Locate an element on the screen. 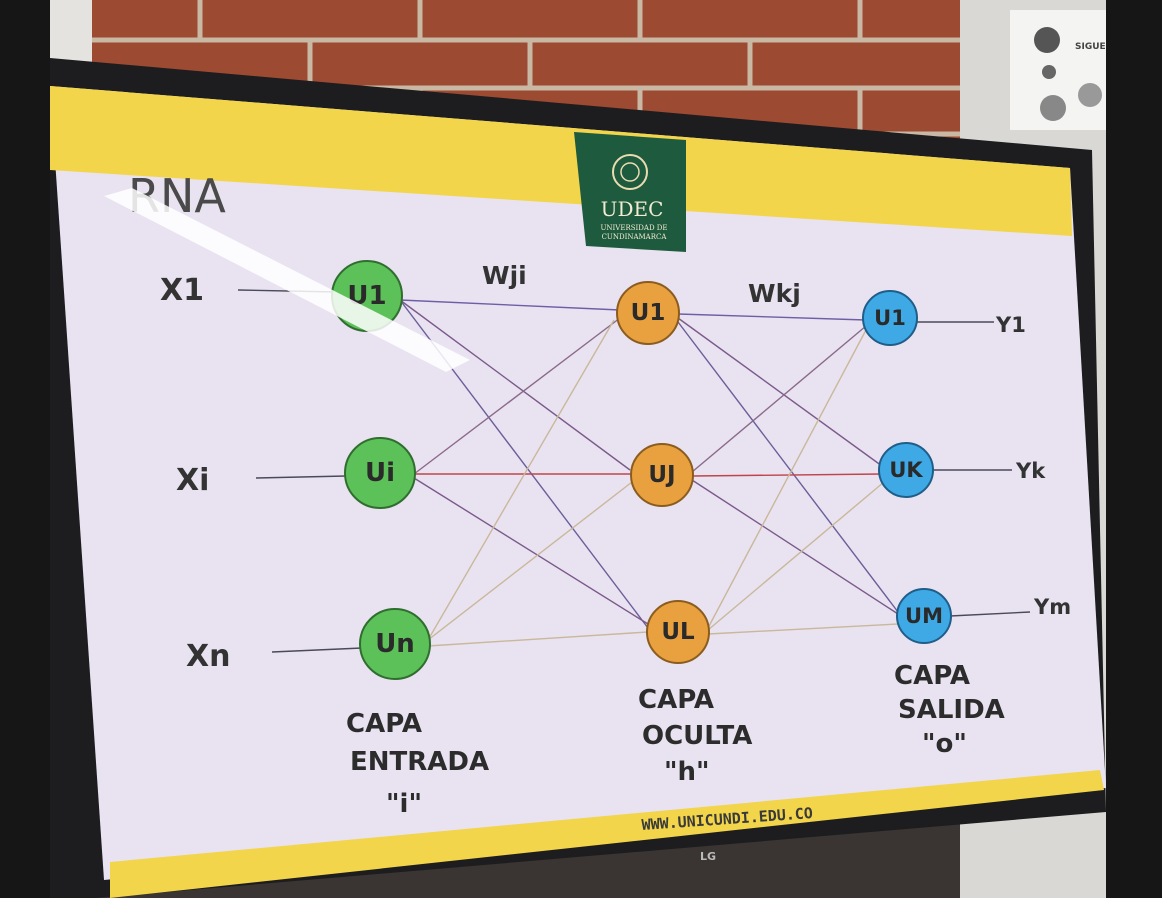 The width and height of the screenshot is (1162, 898). logo-sub1: UNIVERSIDAD DE is located at coordinates (633, 228).